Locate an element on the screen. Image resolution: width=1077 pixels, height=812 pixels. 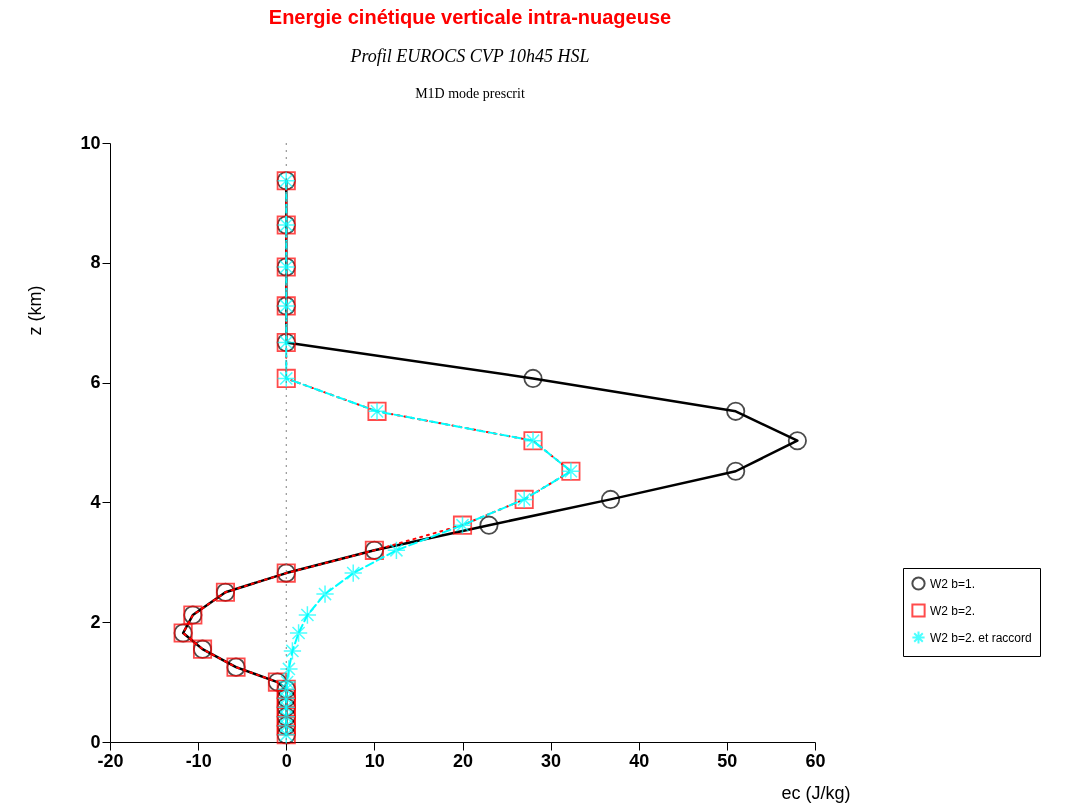
y-tick-label: 2 is located at coordinates (95, 621).